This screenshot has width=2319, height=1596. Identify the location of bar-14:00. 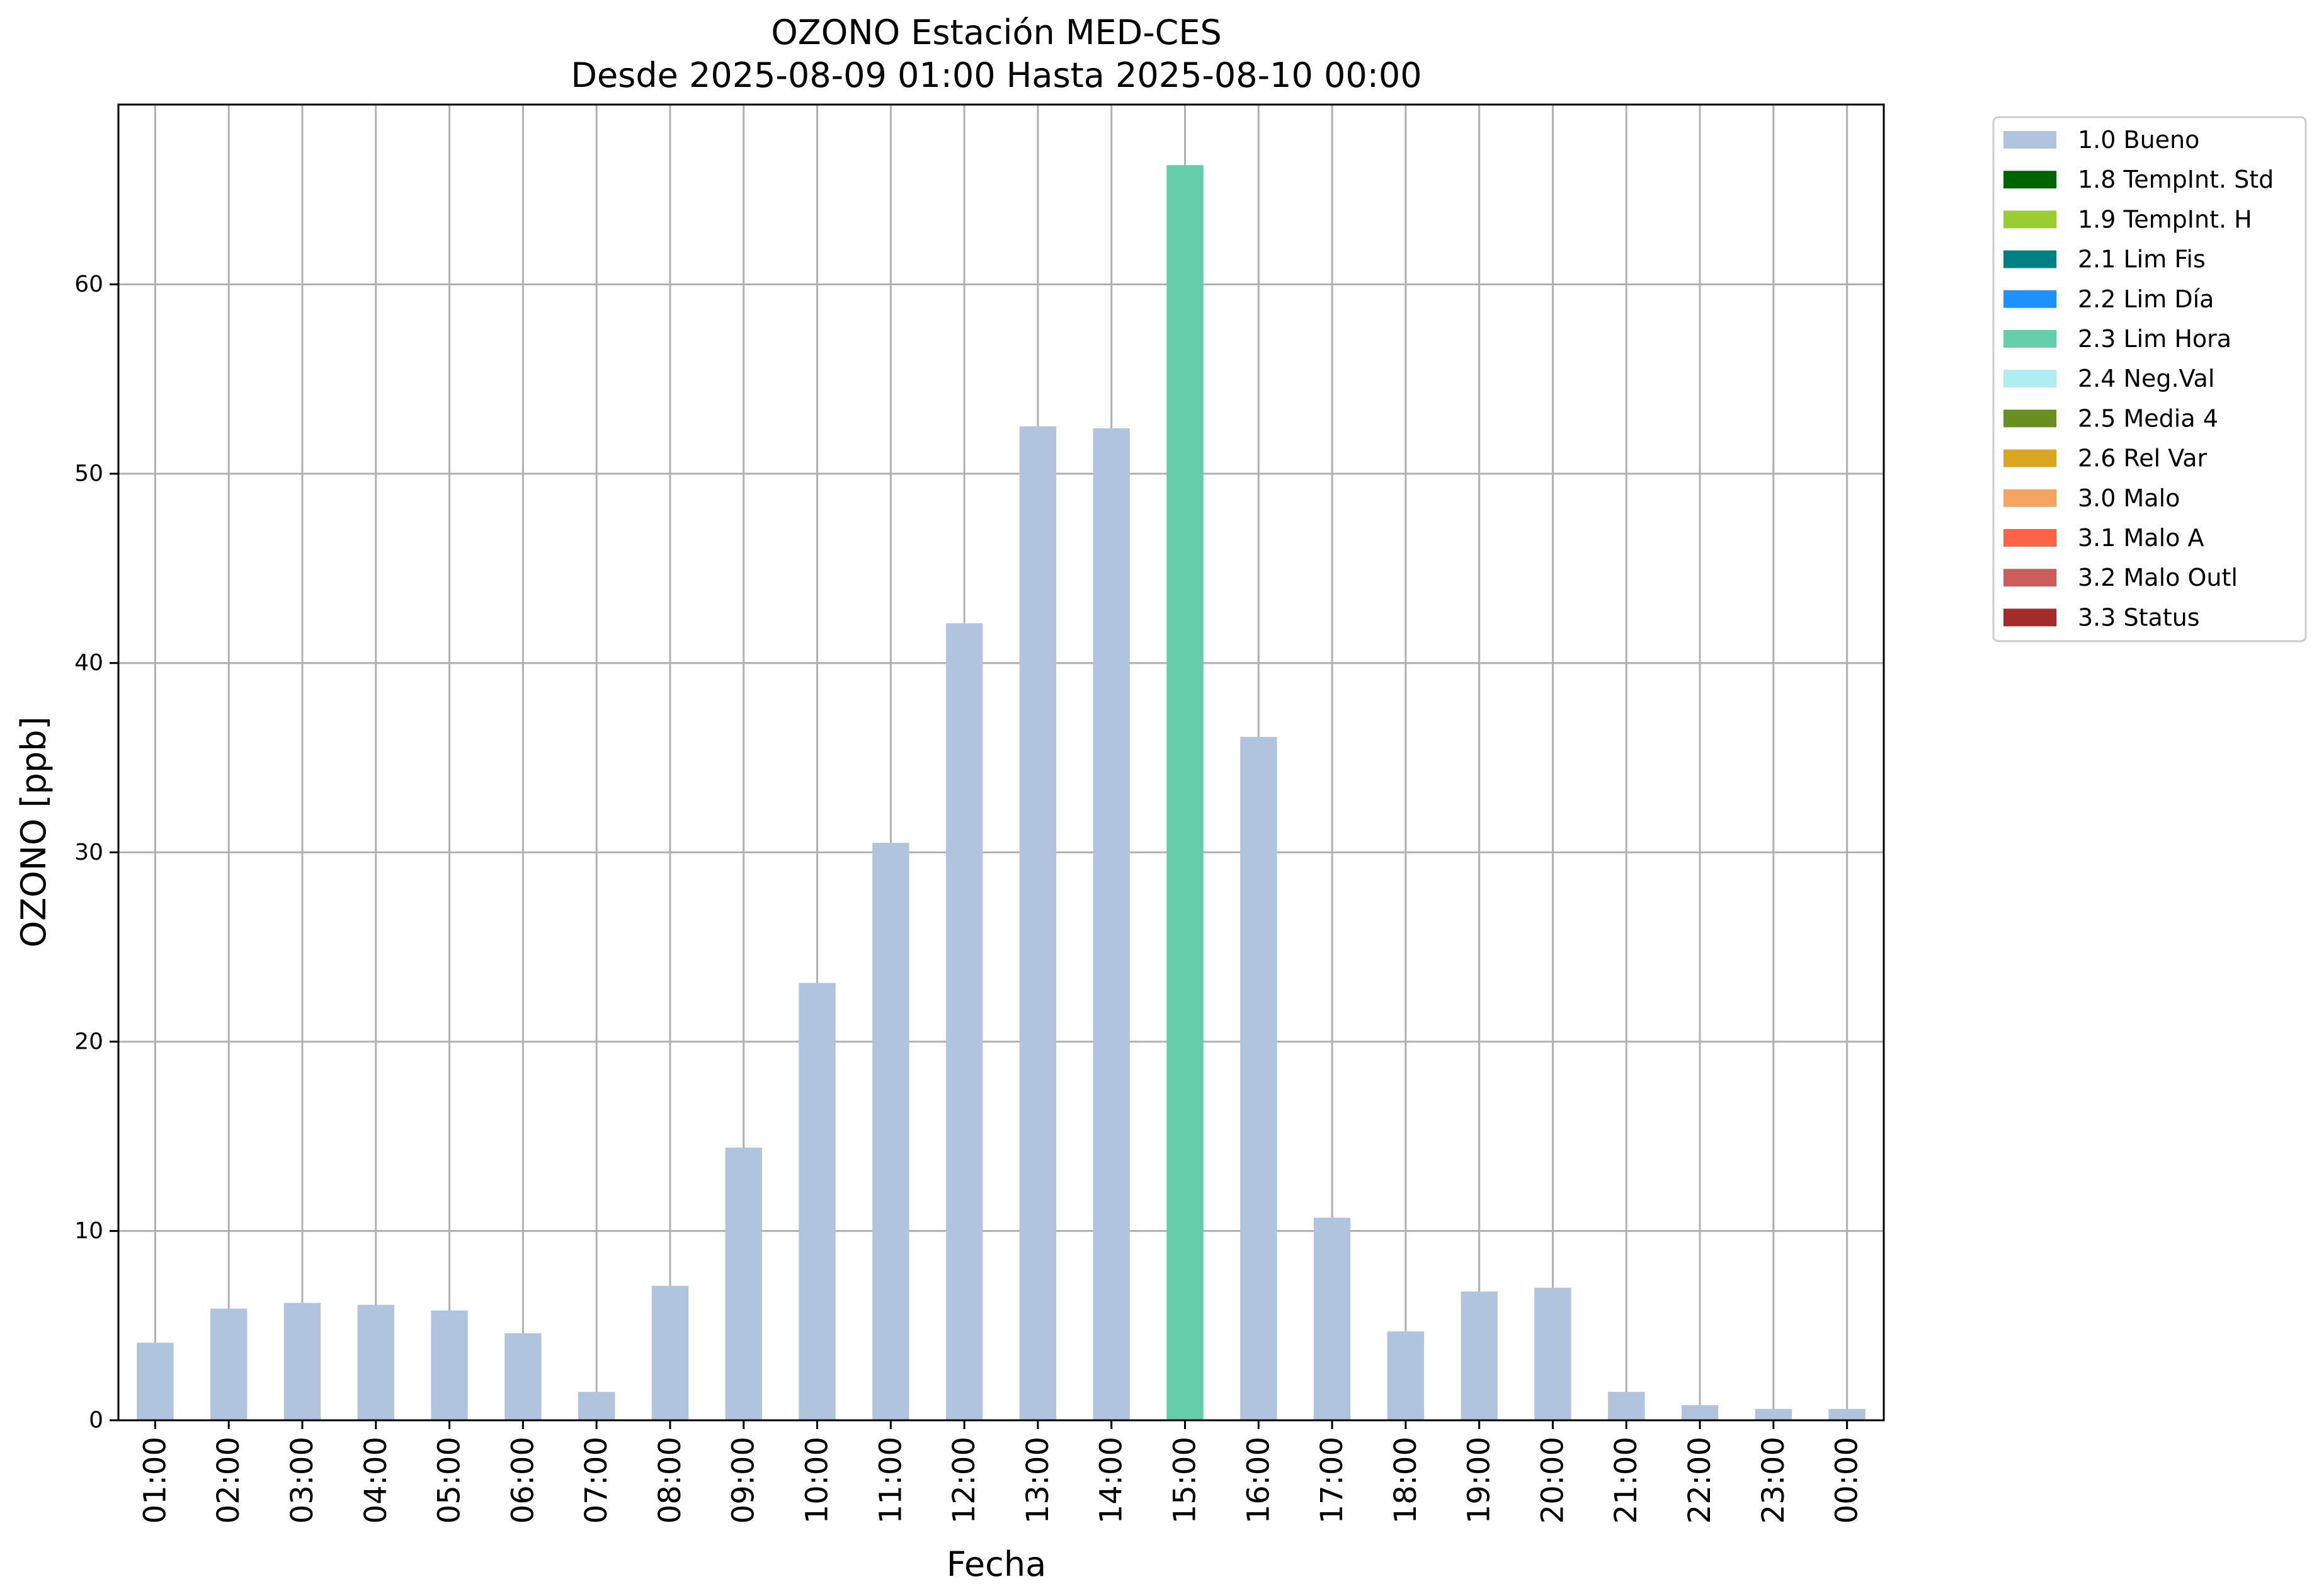
(1111, 924).